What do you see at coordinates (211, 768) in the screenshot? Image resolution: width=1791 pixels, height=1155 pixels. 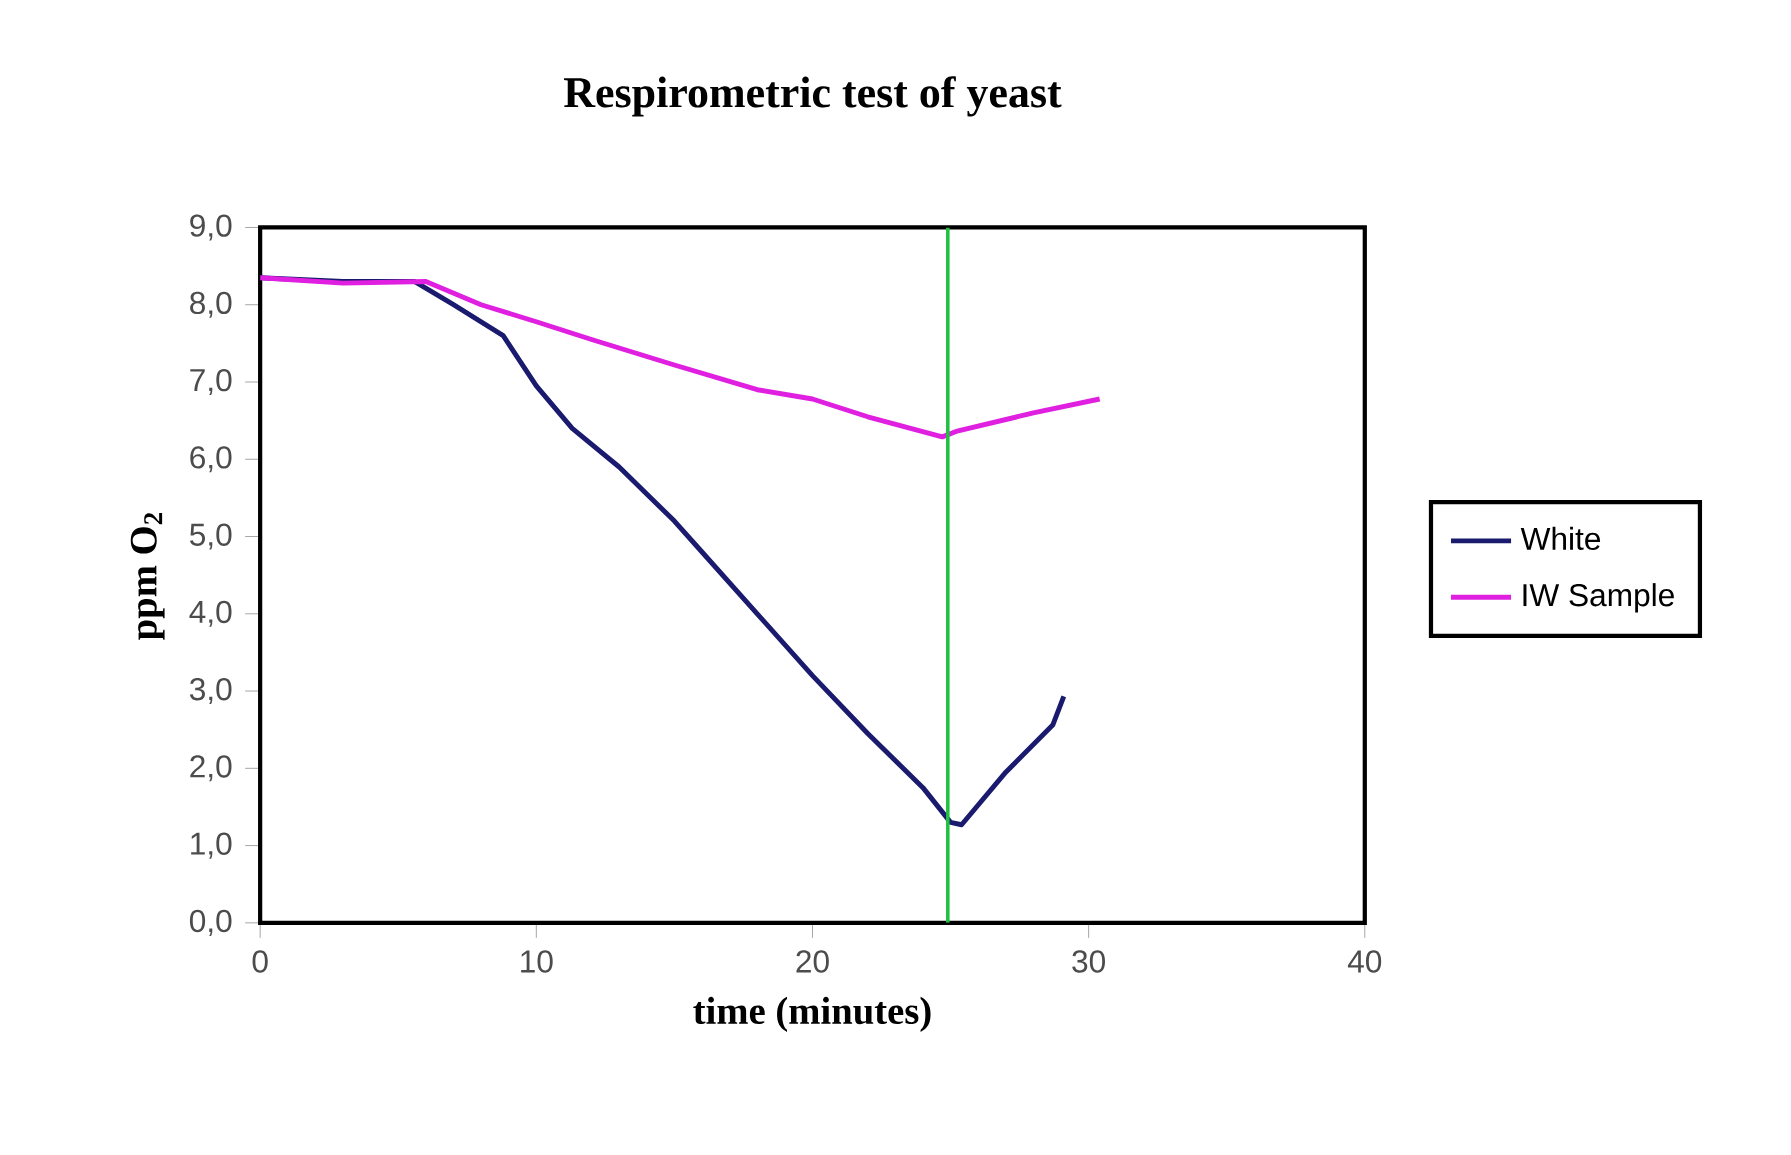 I see `y-tick-label: 2,0` at bounding box center [211, 768].